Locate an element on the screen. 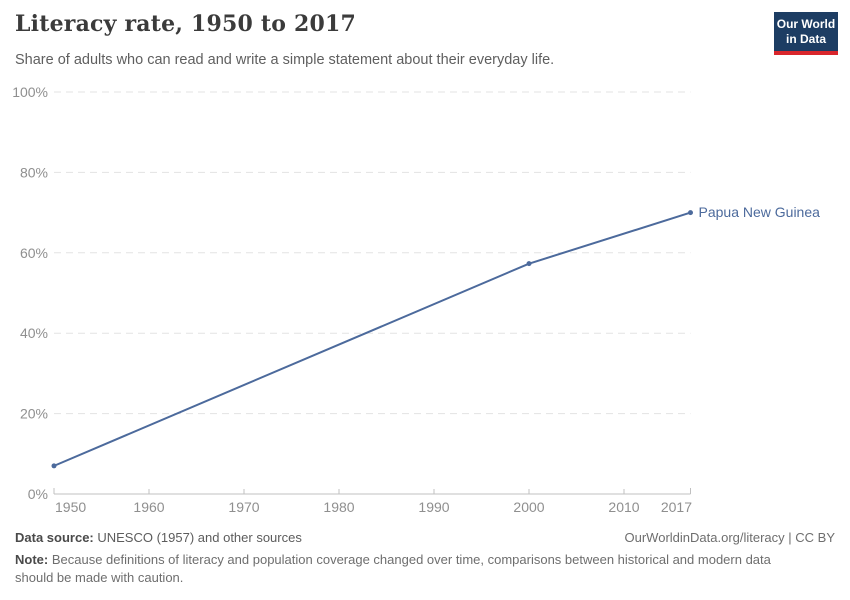 The width and height of the screenshot is (850, 600). owid-logo-line2: in Data is located at coordinates (805, 39).